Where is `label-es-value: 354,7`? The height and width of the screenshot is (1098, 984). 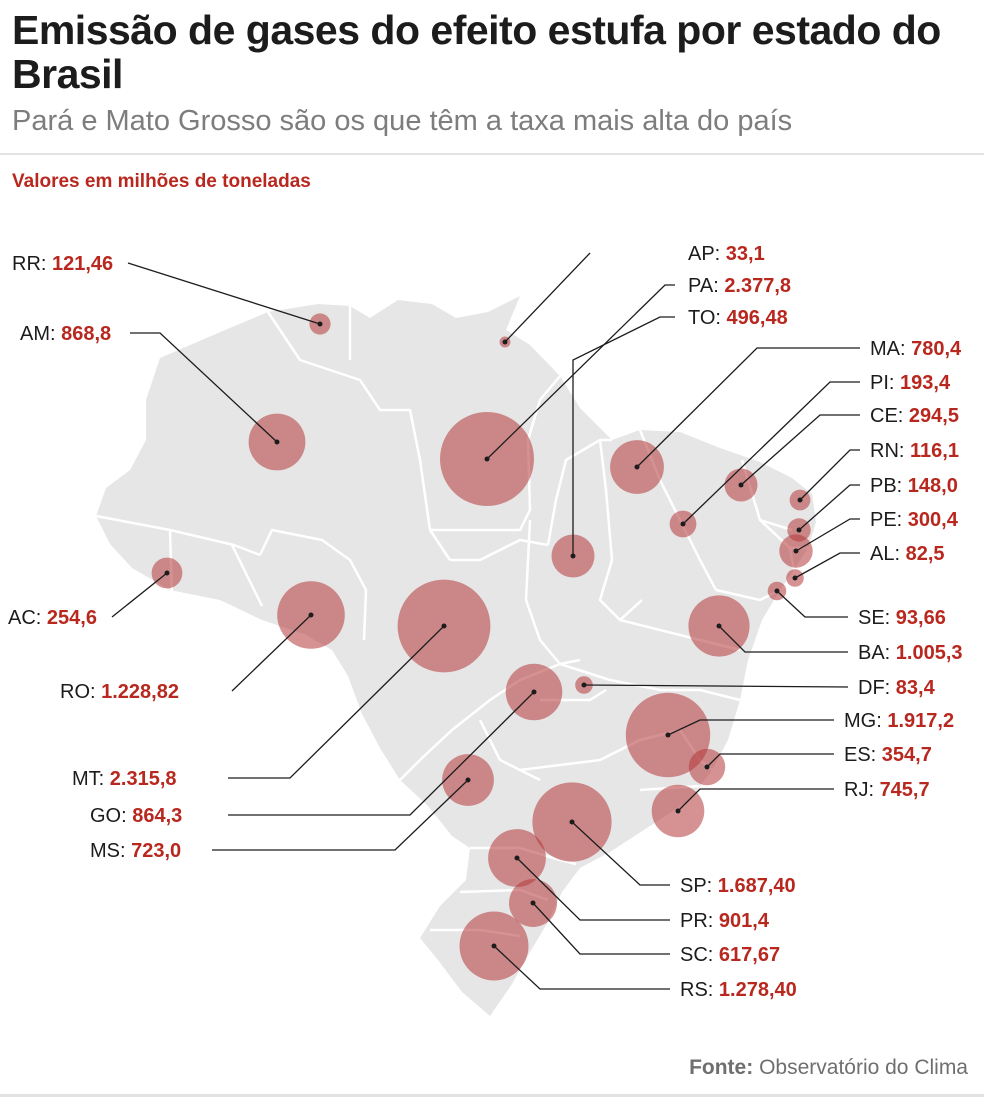
label-es-value: 354,7 is located at coordinates (907, 755).